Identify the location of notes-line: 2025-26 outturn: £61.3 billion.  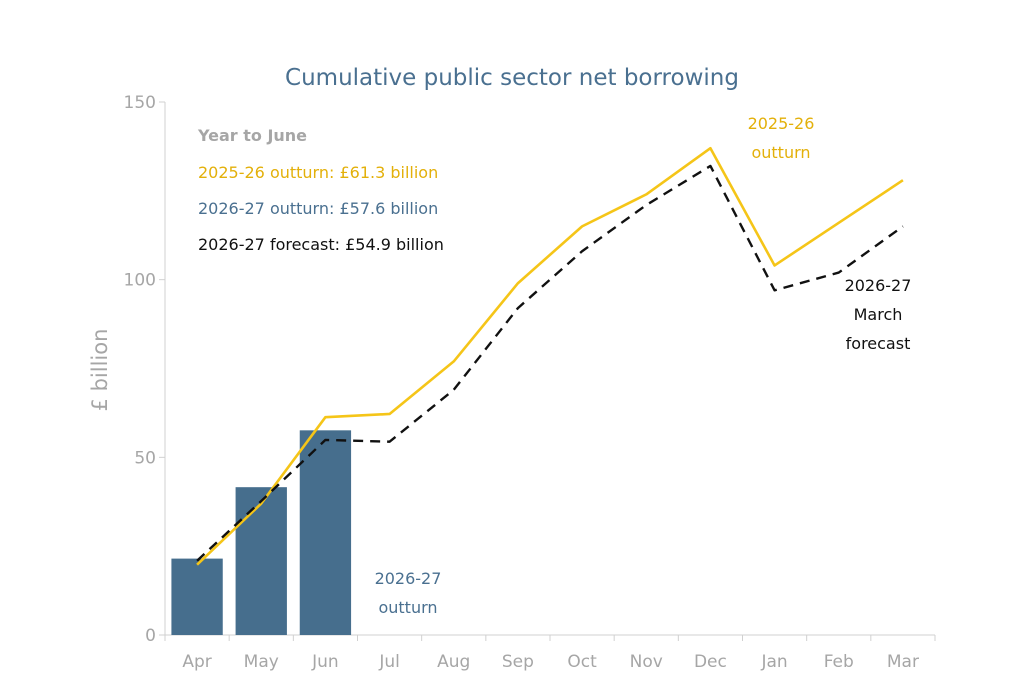
(318, 172).